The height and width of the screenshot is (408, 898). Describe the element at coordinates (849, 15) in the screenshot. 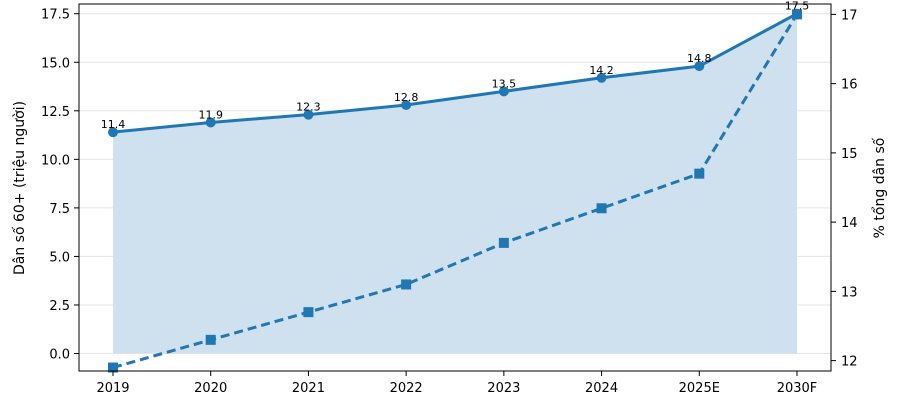

I see `y2-tick-label: 17` at that location.